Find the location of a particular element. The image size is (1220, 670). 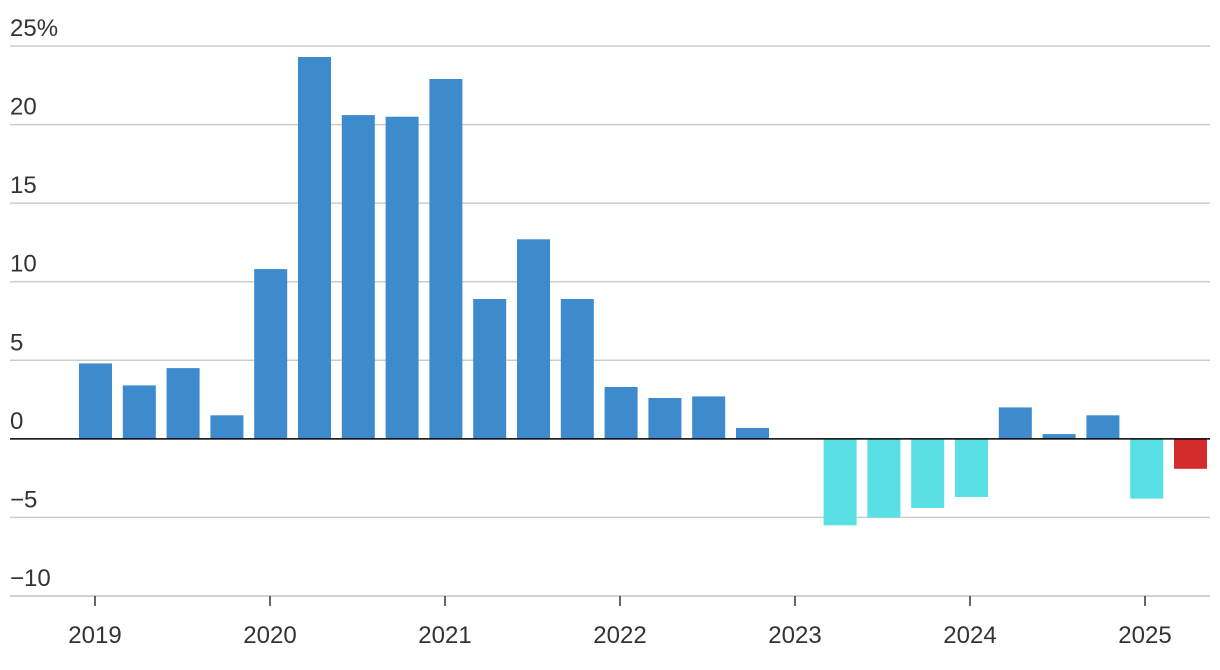

y-tick-label: 25% is located at coordinates (34, 28).